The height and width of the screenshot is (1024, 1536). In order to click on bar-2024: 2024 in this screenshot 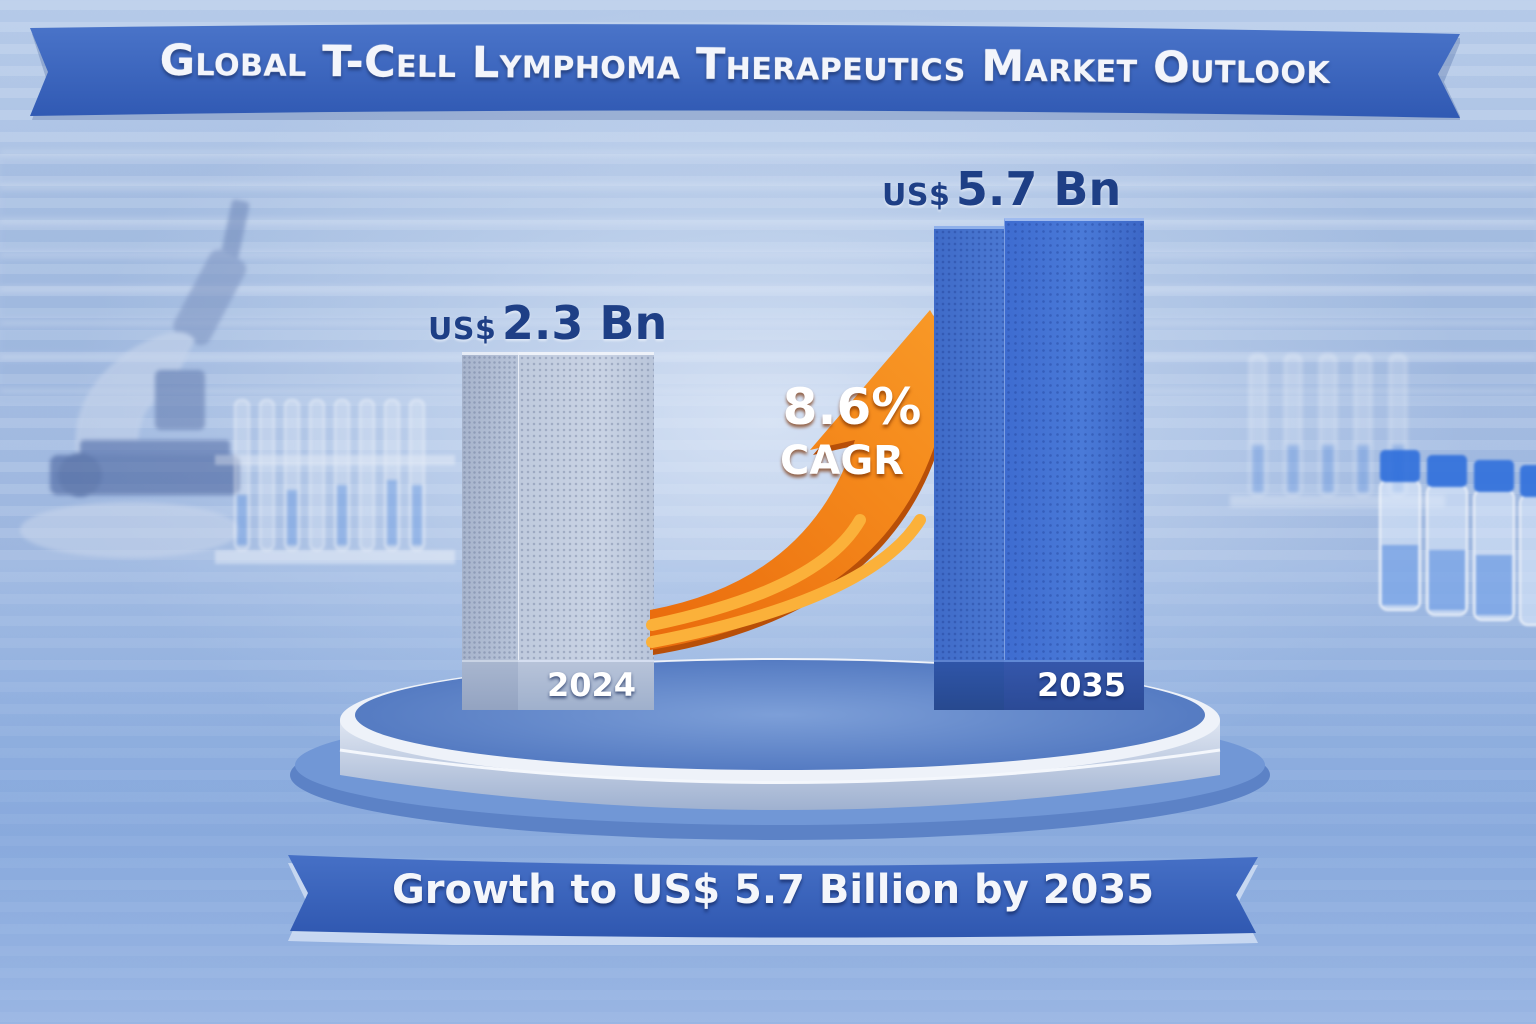, I will do `click(558, 531)`.